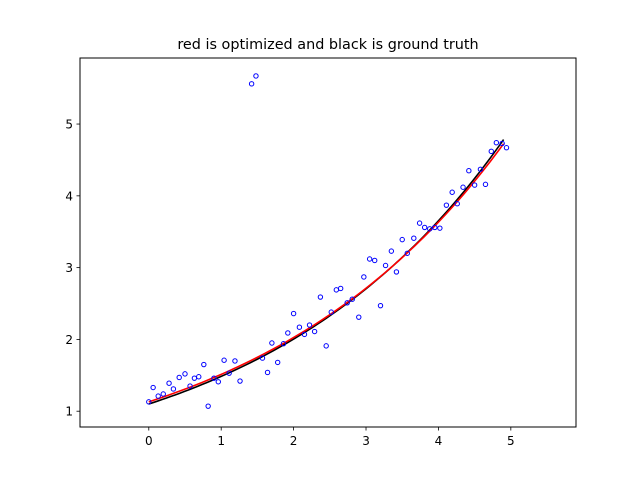  What do you see at coordinates (511, 441) in the screenshot?
I see `x-tick-label: 5` at bounding box center [511, 441].